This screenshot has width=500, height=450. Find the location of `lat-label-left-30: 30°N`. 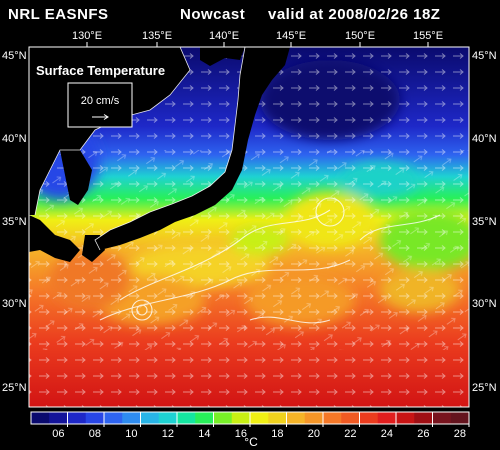

lat-label-left-30: 30°N is located at coordinates (14, 304).